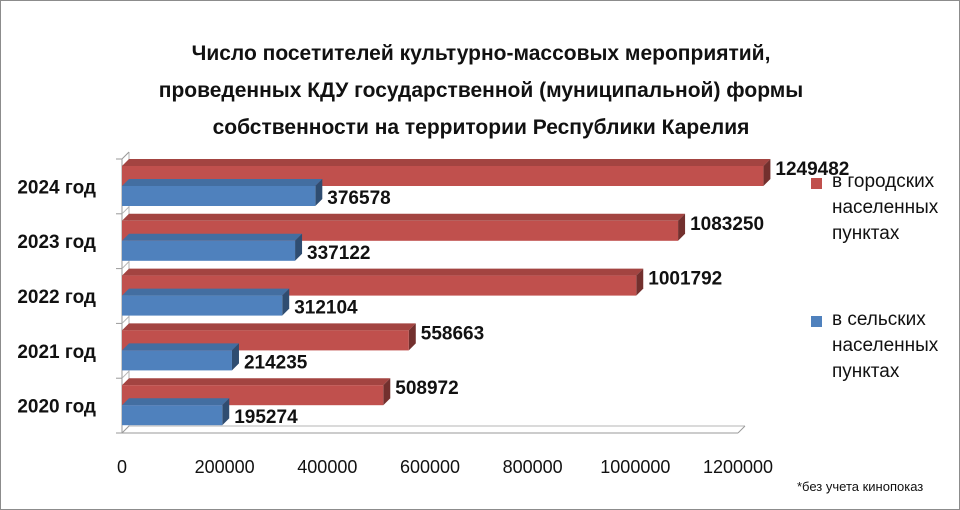 This screenshot has width=960, height=510. I want to click on legend-label-urban: в городских населенных пунктах, so click(895, 208).